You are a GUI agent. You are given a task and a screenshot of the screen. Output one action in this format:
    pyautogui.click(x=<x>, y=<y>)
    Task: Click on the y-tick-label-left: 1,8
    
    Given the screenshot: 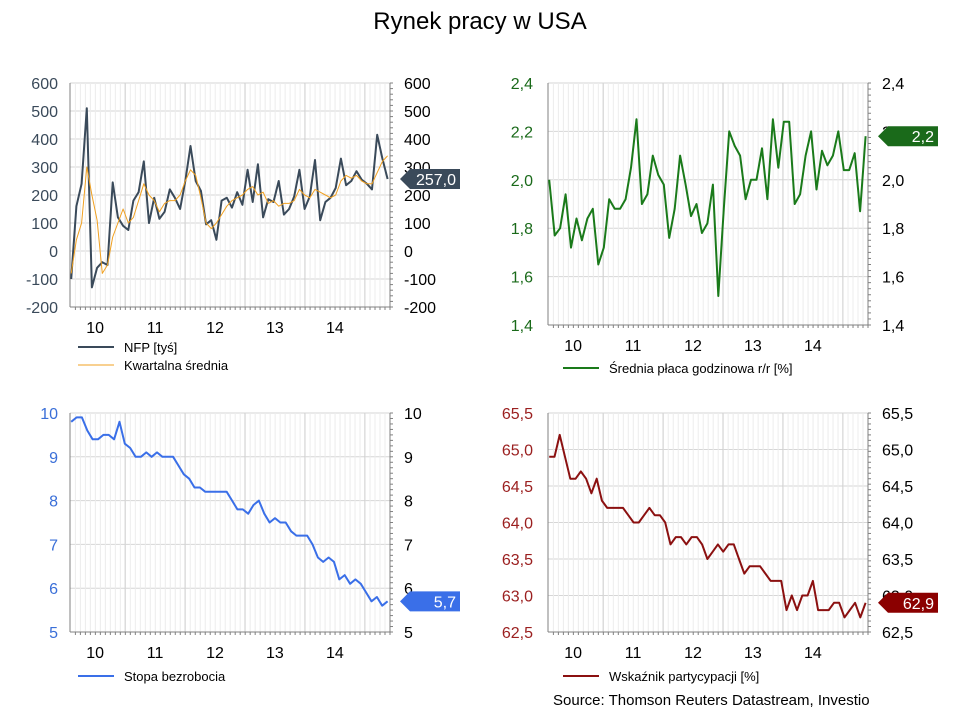 What is the action you would take?
    pyautogui.click(x=522, y=229)
    